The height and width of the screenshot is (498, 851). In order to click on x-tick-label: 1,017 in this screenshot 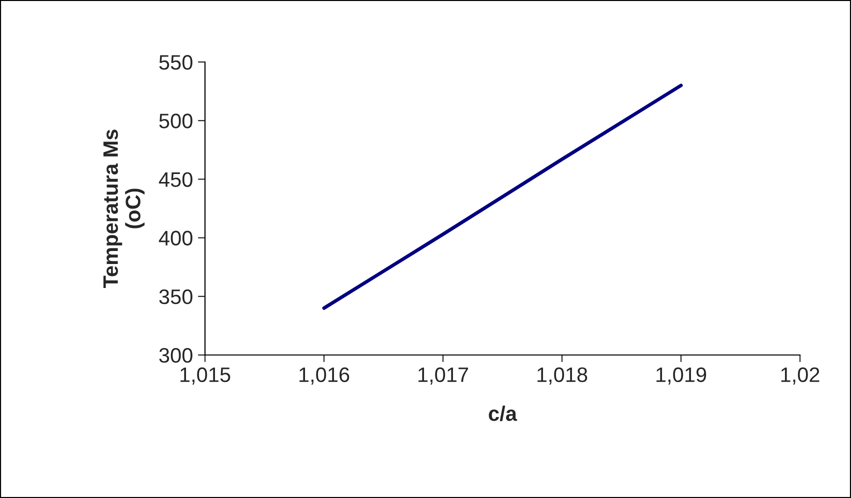, I will do `click(443, 376)`.